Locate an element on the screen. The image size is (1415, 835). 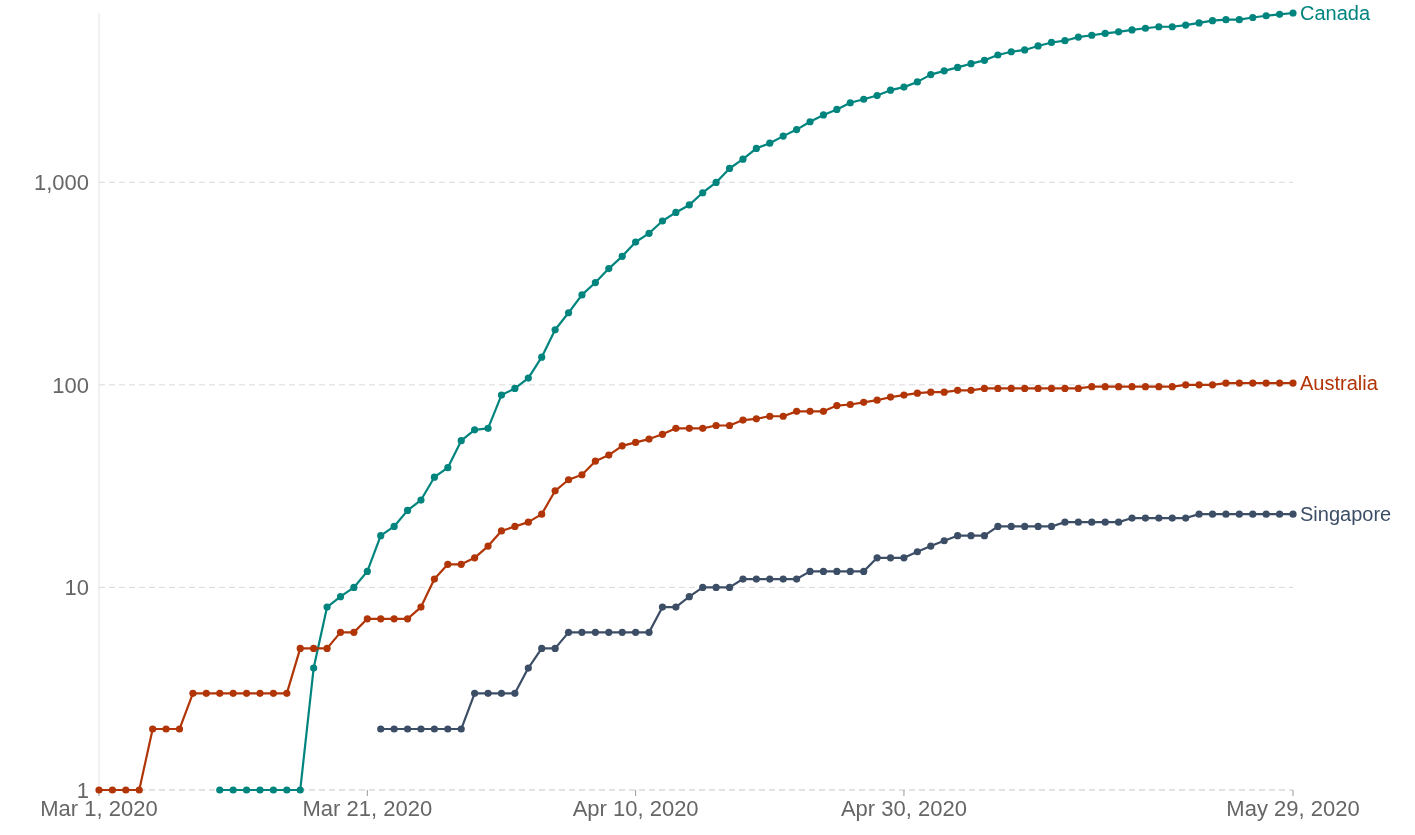
series-label: Singapore is located at coordinates (1346, 514).